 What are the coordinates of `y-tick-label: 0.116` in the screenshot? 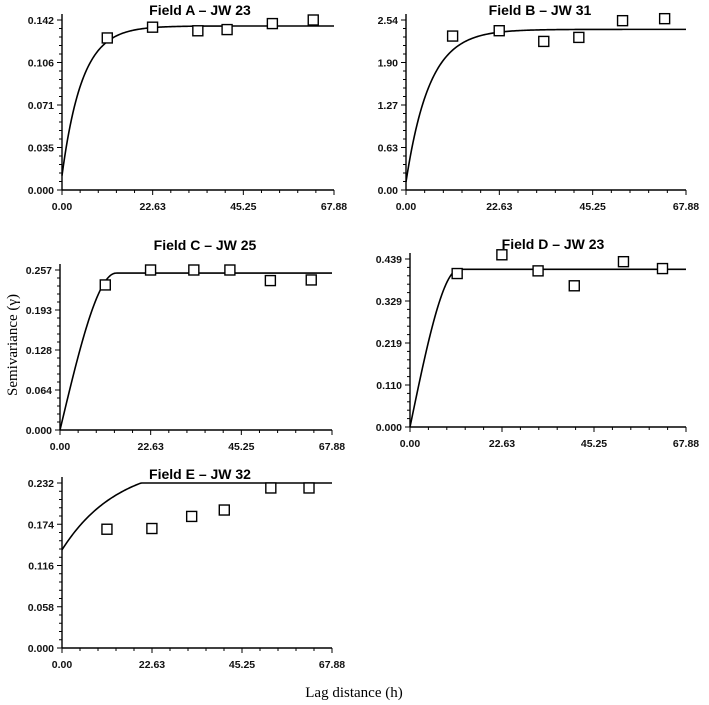 It's located at (41, 567).